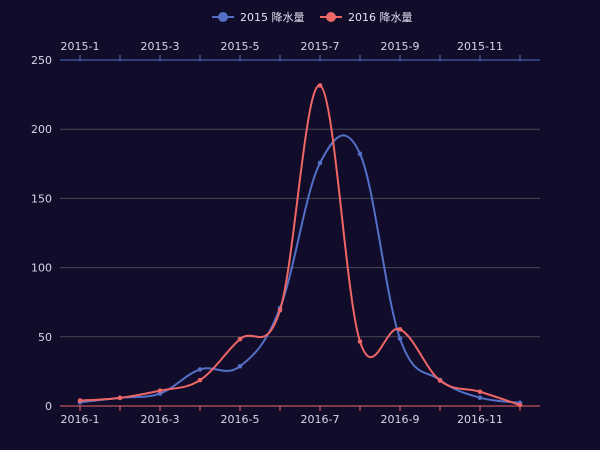  Describe the element at coordinates (80, 46) in the screenshot. I see `x-top-tick-label: 2015-1` at that location.